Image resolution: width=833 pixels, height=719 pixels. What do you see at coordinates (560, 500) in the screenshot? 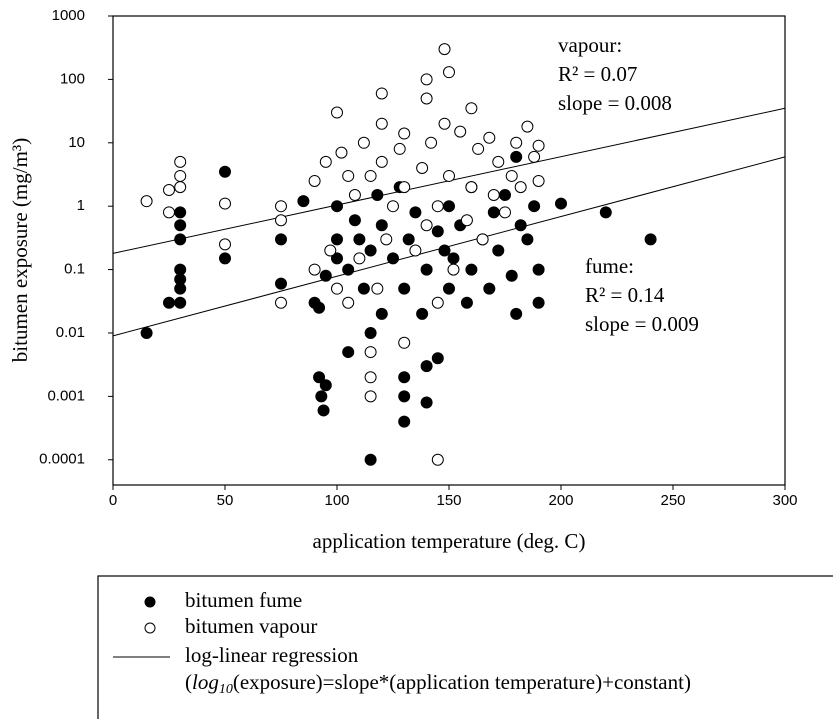
I see `x-tick-label: 200` at bounding box center [560, 500].